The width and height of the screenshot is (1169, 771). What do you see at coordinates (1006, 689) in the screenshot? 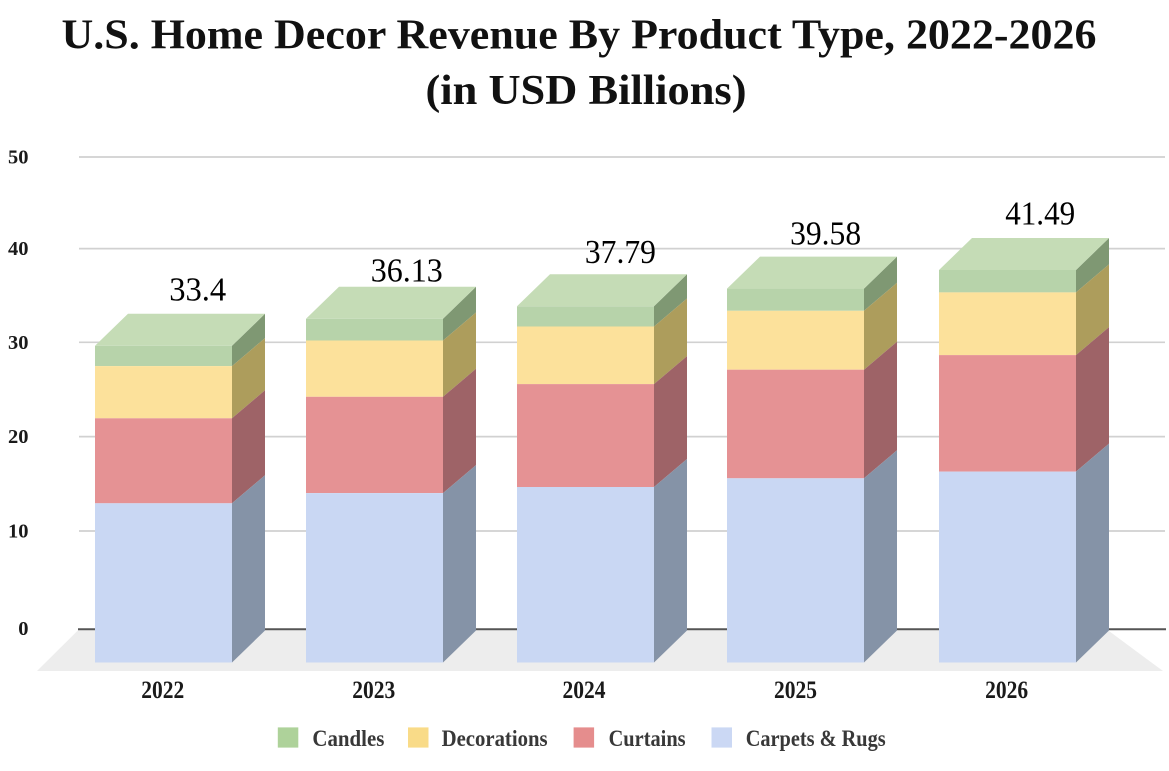
I see `svg-text: 2026` at bounding box center [1006, 689].